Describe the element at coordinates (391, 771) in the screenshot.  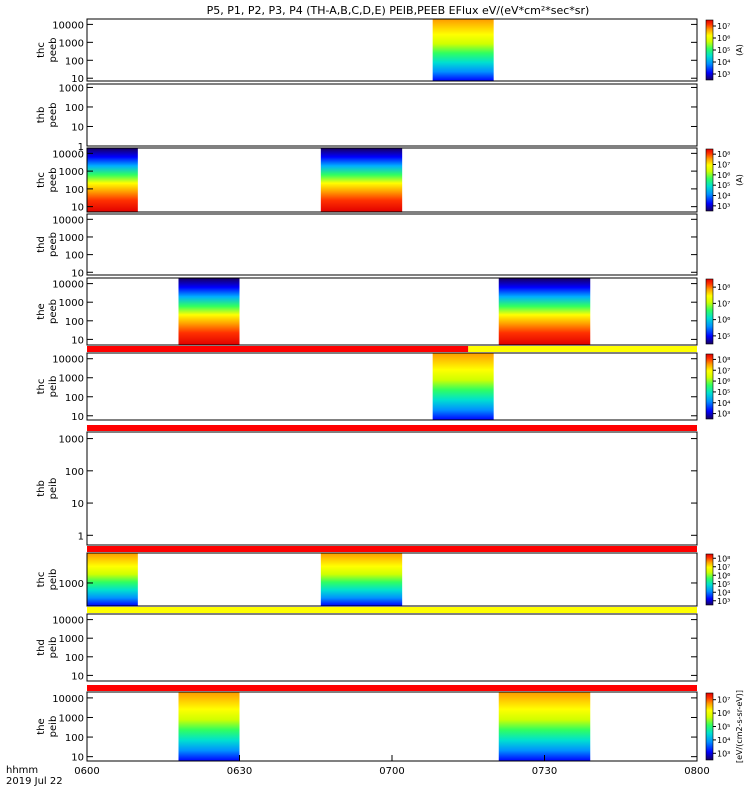
I see `x-tick-label: 0700` at that location.